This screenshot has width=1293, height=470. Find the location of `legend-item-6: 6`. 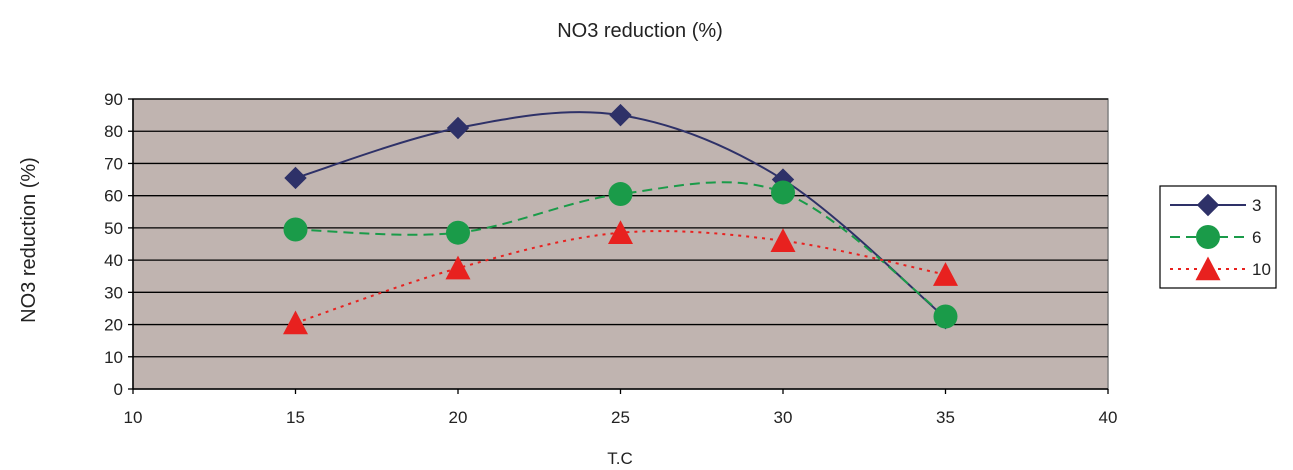

legend-item-6: 6 is located at coordinates (1215, 237).